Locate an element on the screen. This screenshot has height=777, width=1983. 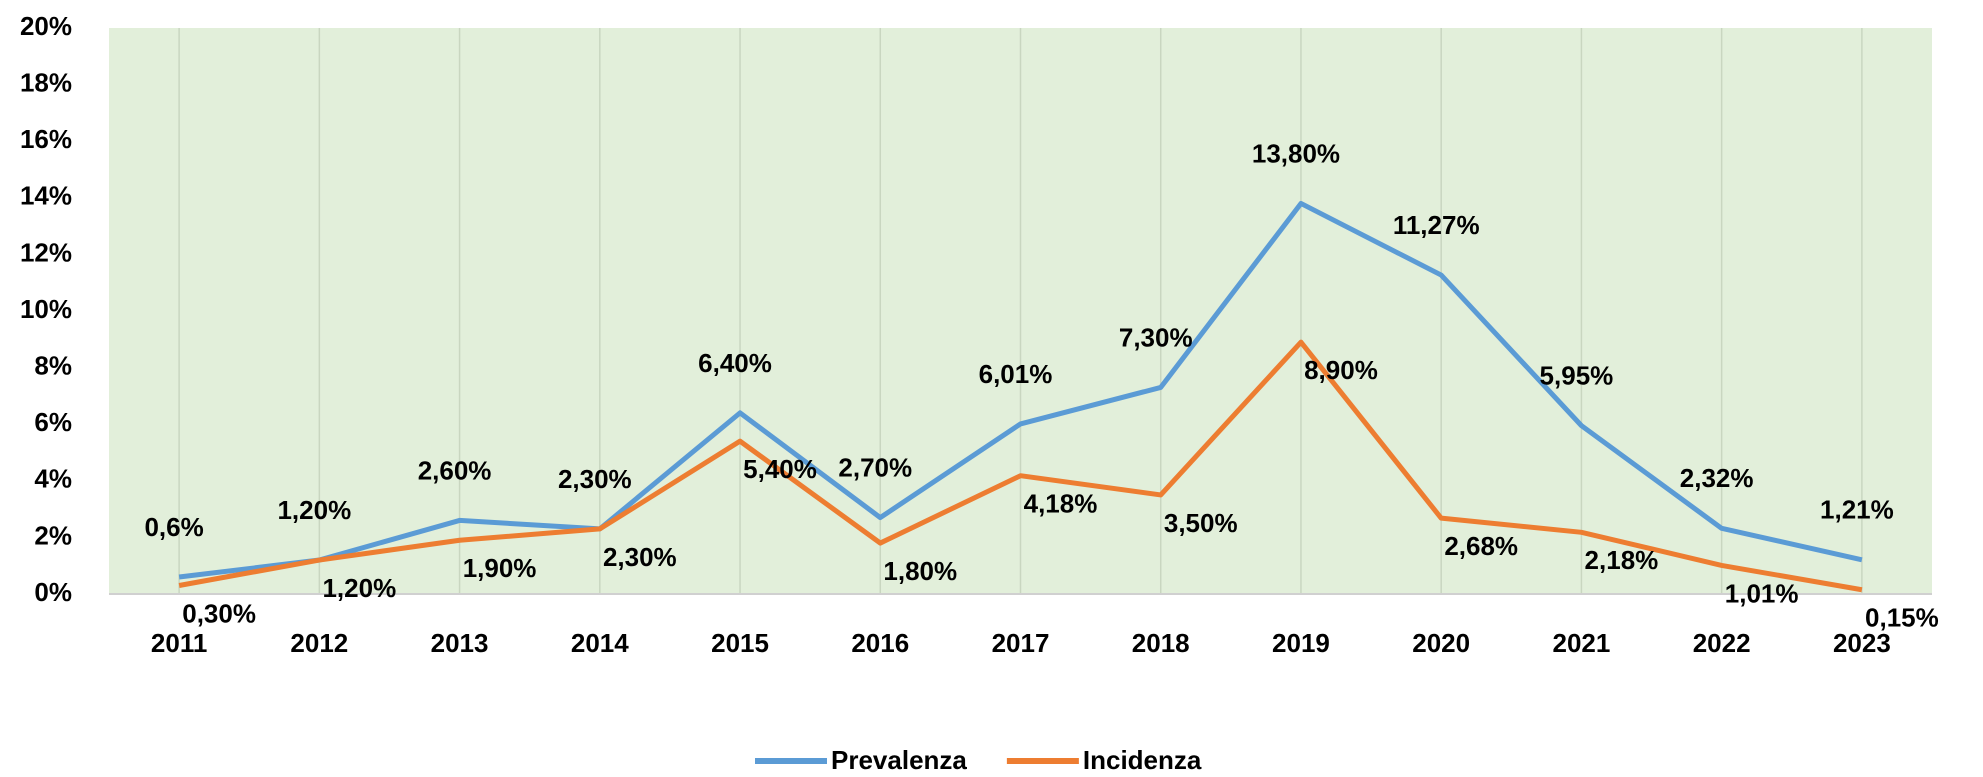
y-tick-label: 14% is located at coordinates (46, 196).